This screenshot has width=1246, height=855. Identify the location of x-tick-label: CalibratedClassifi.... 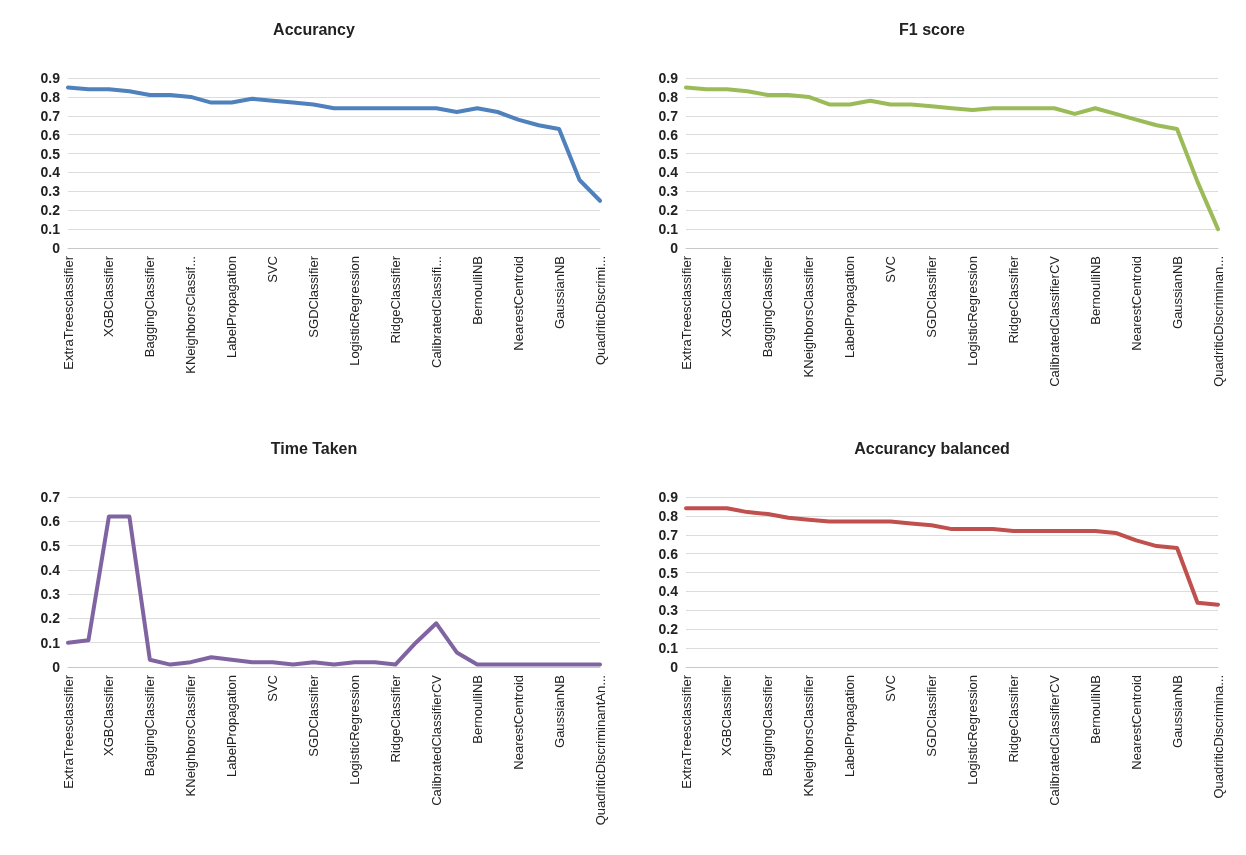
(436, 312).